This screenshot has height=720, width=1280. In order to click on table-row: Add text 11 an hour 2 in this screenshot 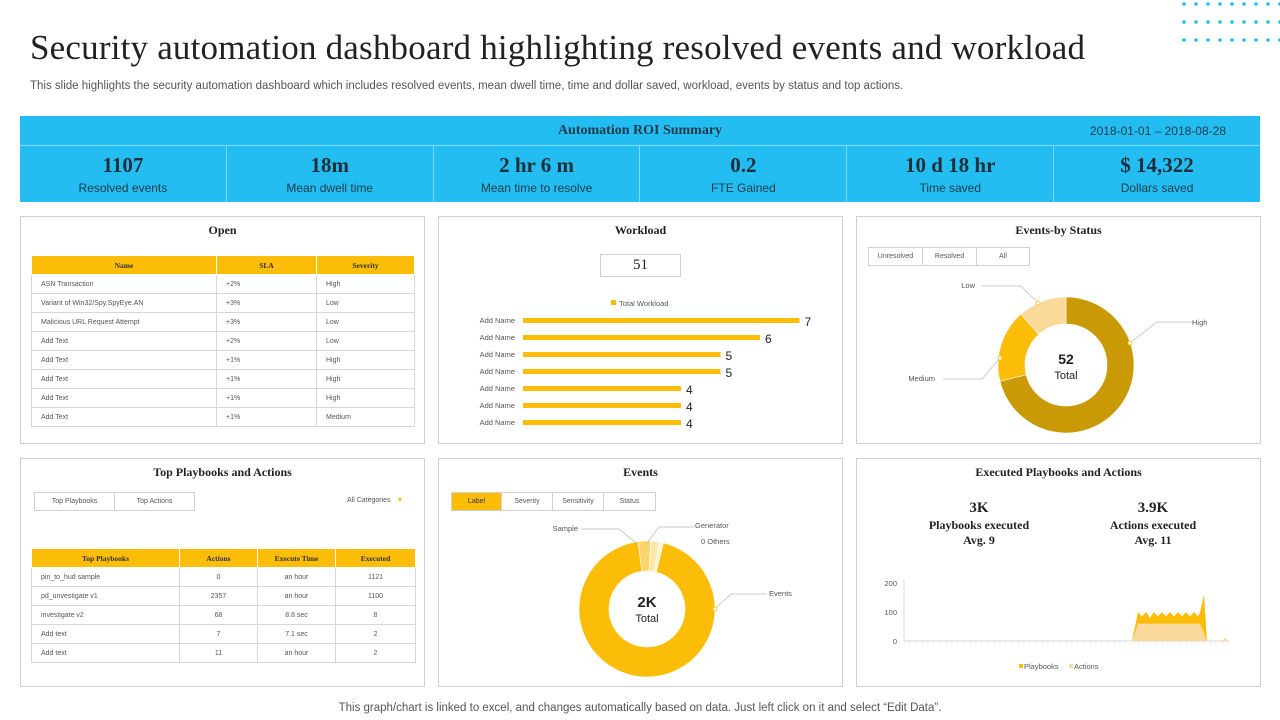, I will do `click(223, 653)`.